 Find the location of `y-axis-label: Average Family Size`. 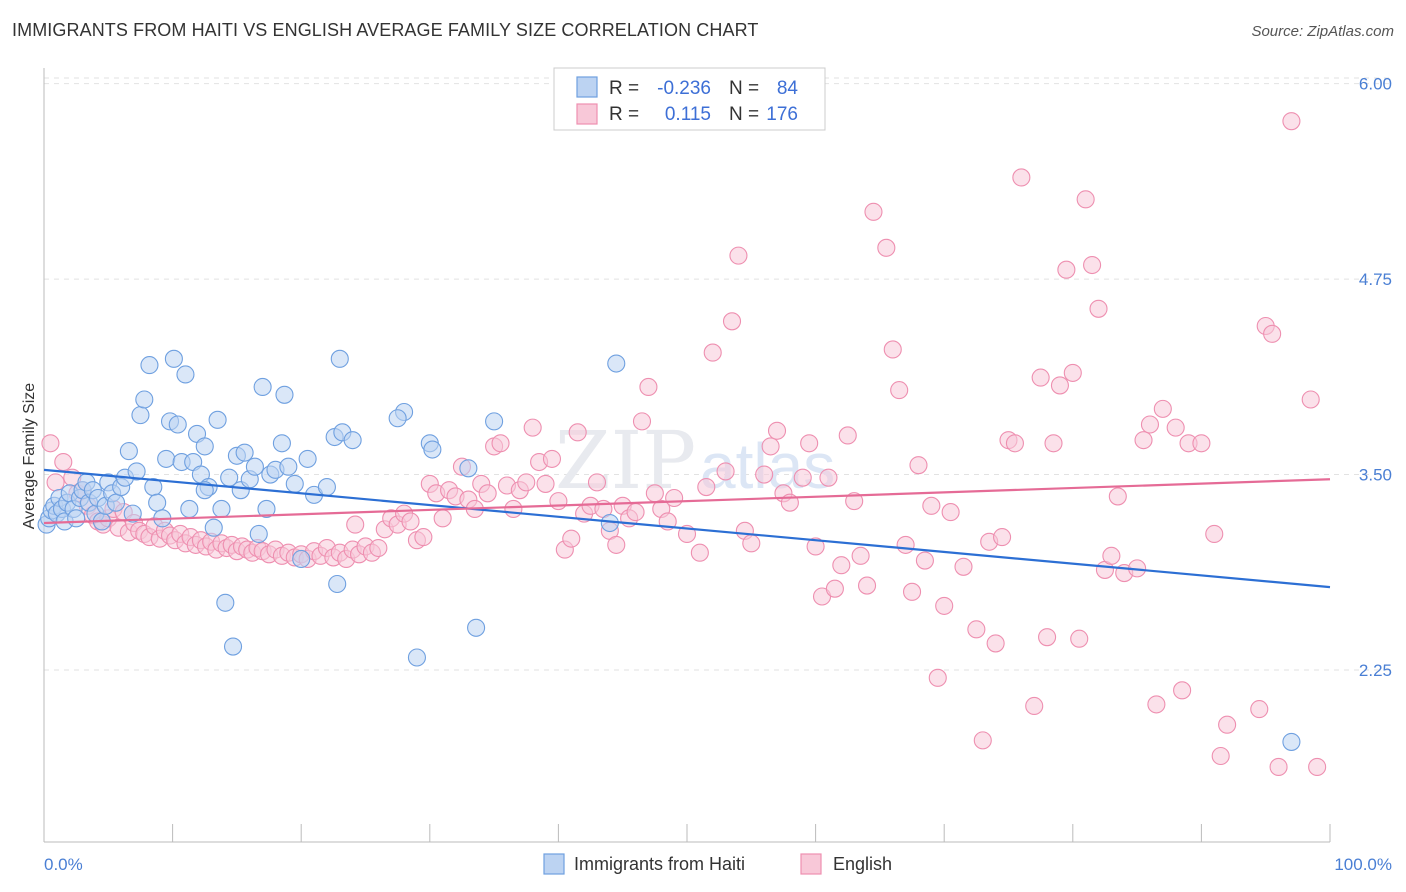

y-axis-label: Average Family Size is located at coordinates (29, 456).